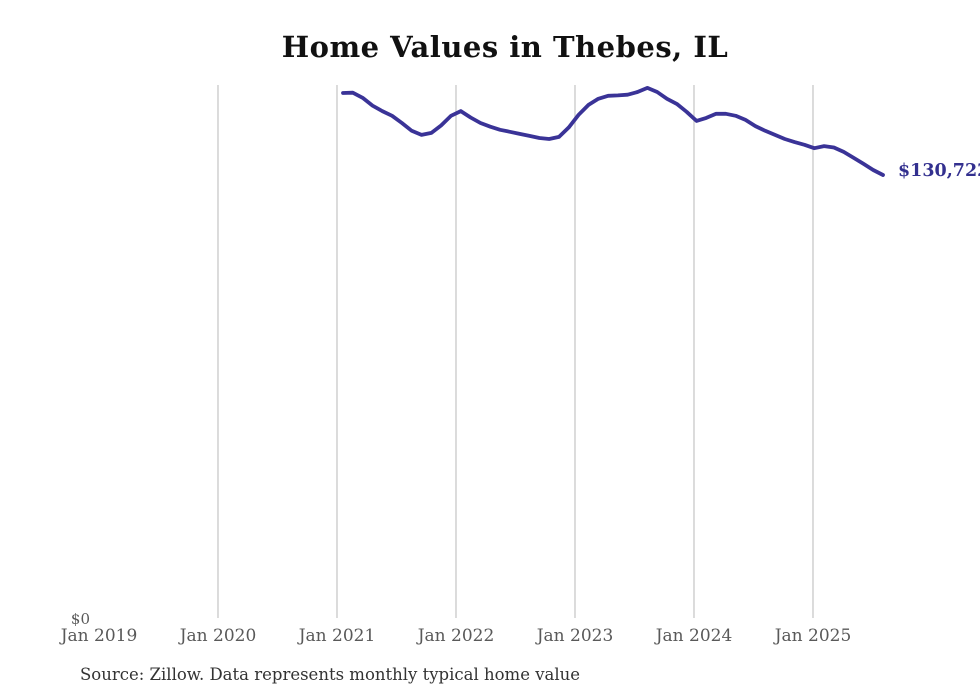 The height and width of the screenshot is (699, 980). I want to click on x-tick-label-2023: Jan 2023, so click(574, 636).